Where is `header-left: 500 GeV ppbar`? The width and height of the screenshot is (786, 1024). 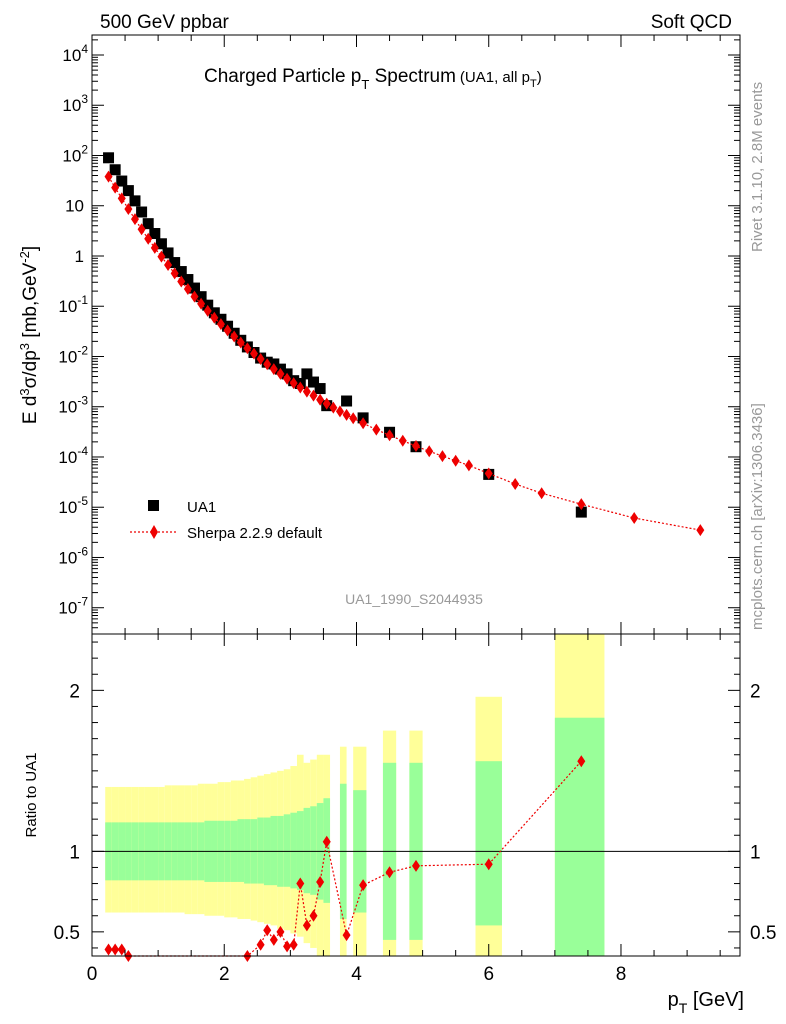 header-left: 500 GeV ppbar is located at coordinates (165, 22).